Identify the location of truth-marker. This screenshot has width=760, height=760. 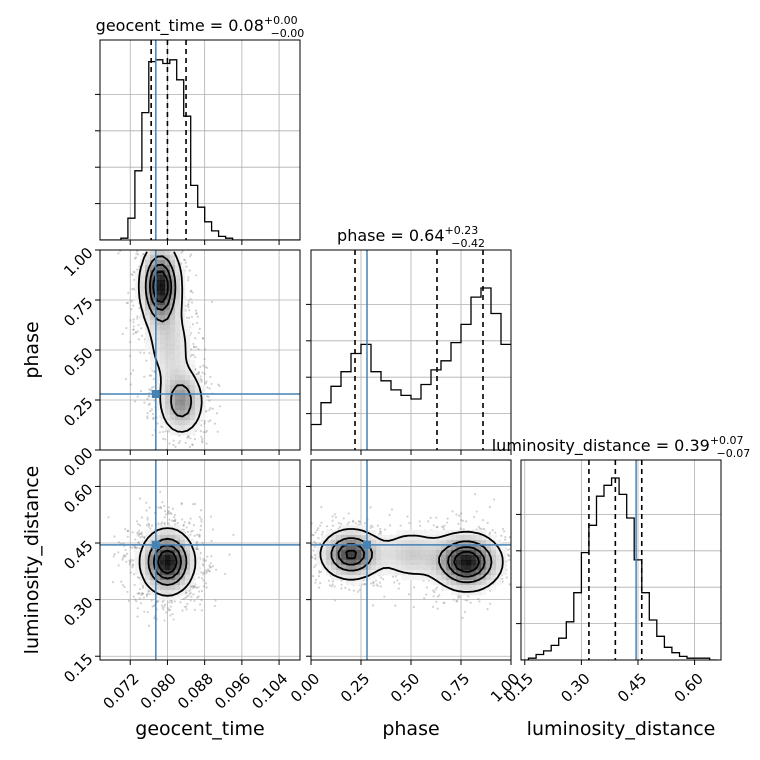
(155, 544).